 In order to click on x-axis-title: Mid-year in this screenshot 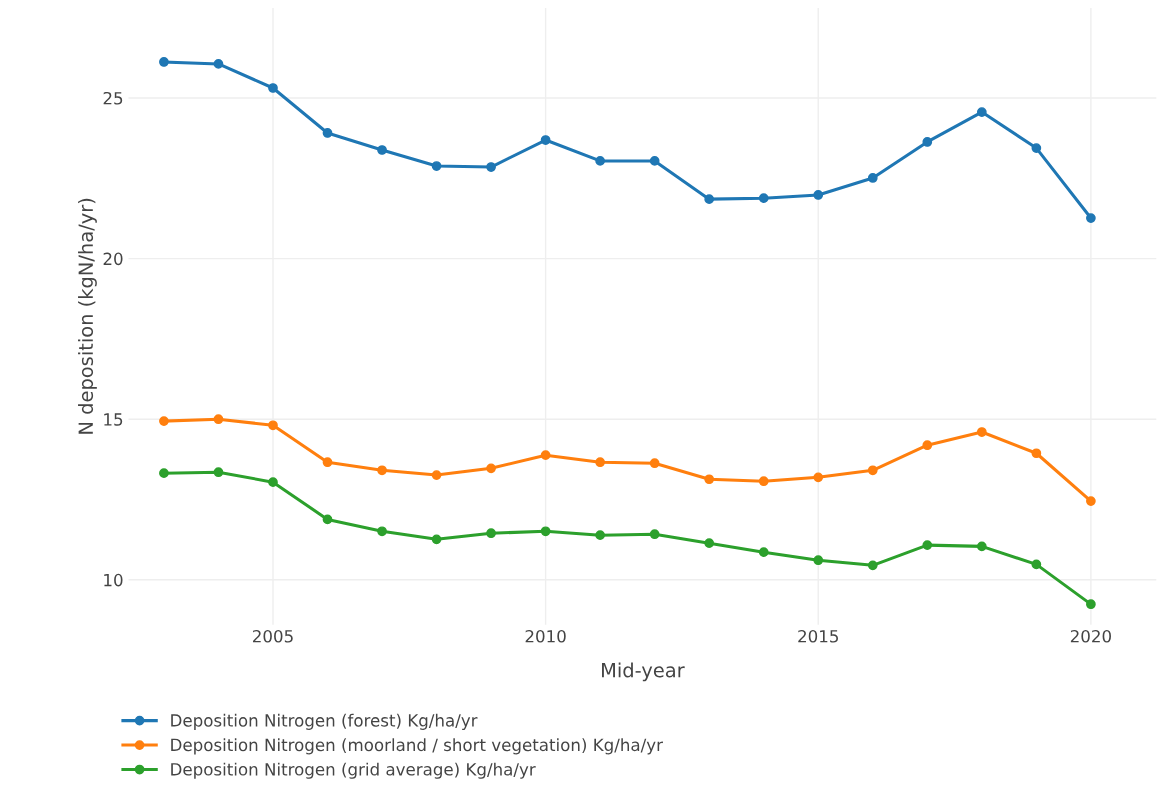, I will do `click(643, 672)`.